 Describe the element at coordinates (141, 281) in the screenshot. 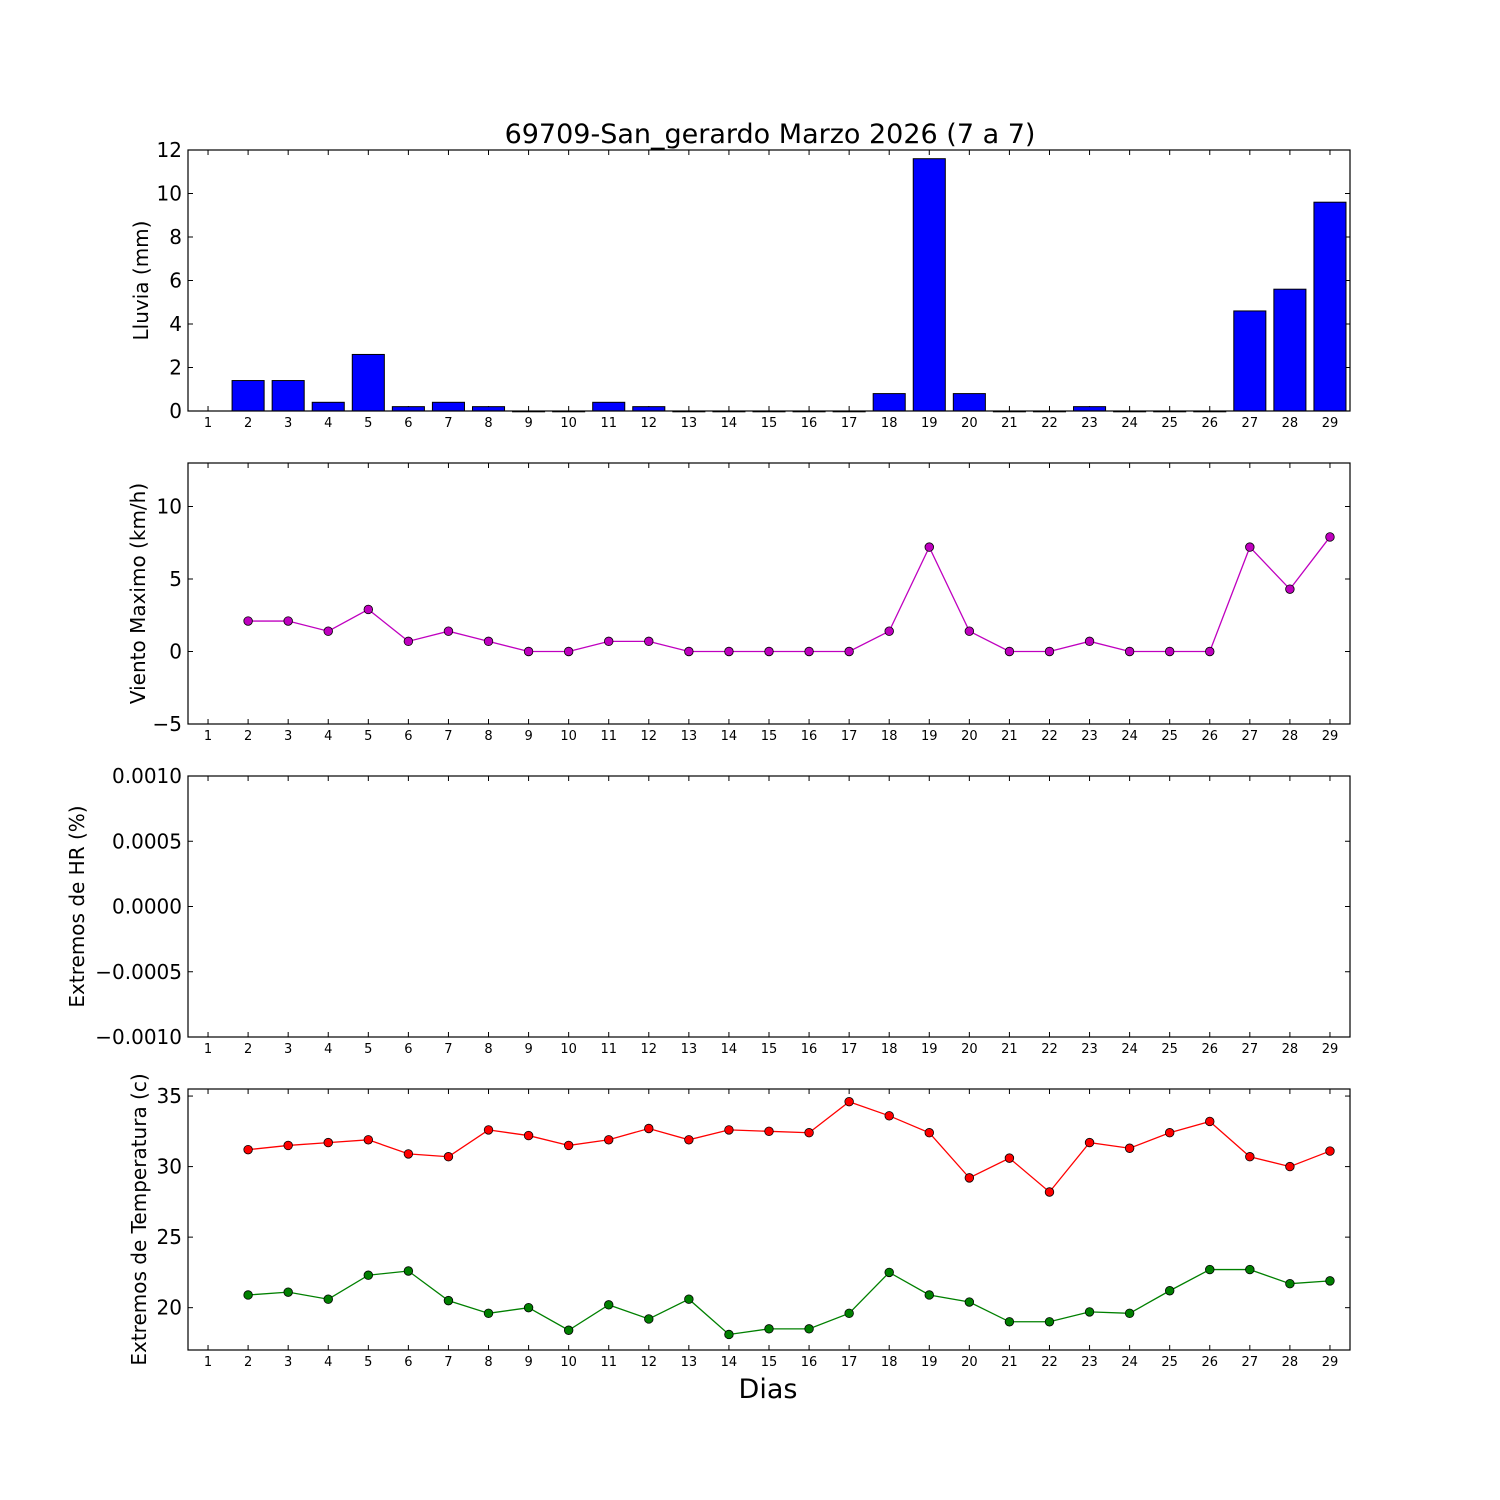

I see `y-axis-label: Lluvia (mm)` at that location.